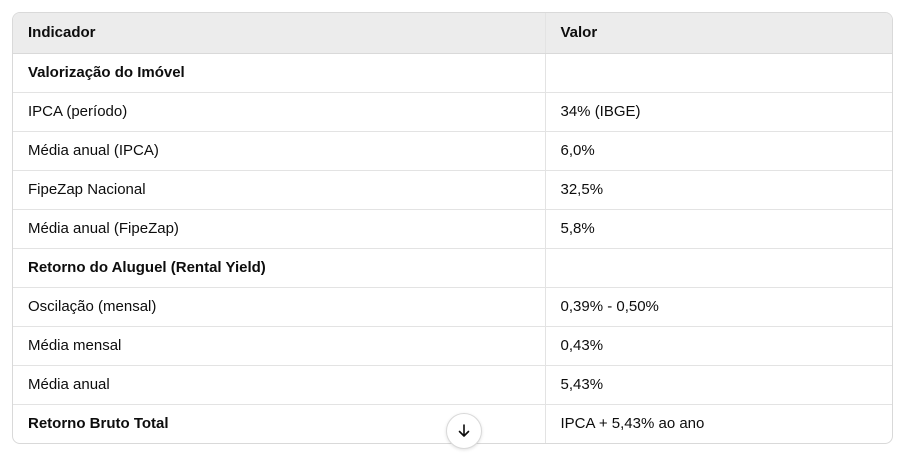  What do you see at coordinates (279, 385) in the screenshot?
I see `indicator-cell: Média anual` at bounding box center [279, 385].